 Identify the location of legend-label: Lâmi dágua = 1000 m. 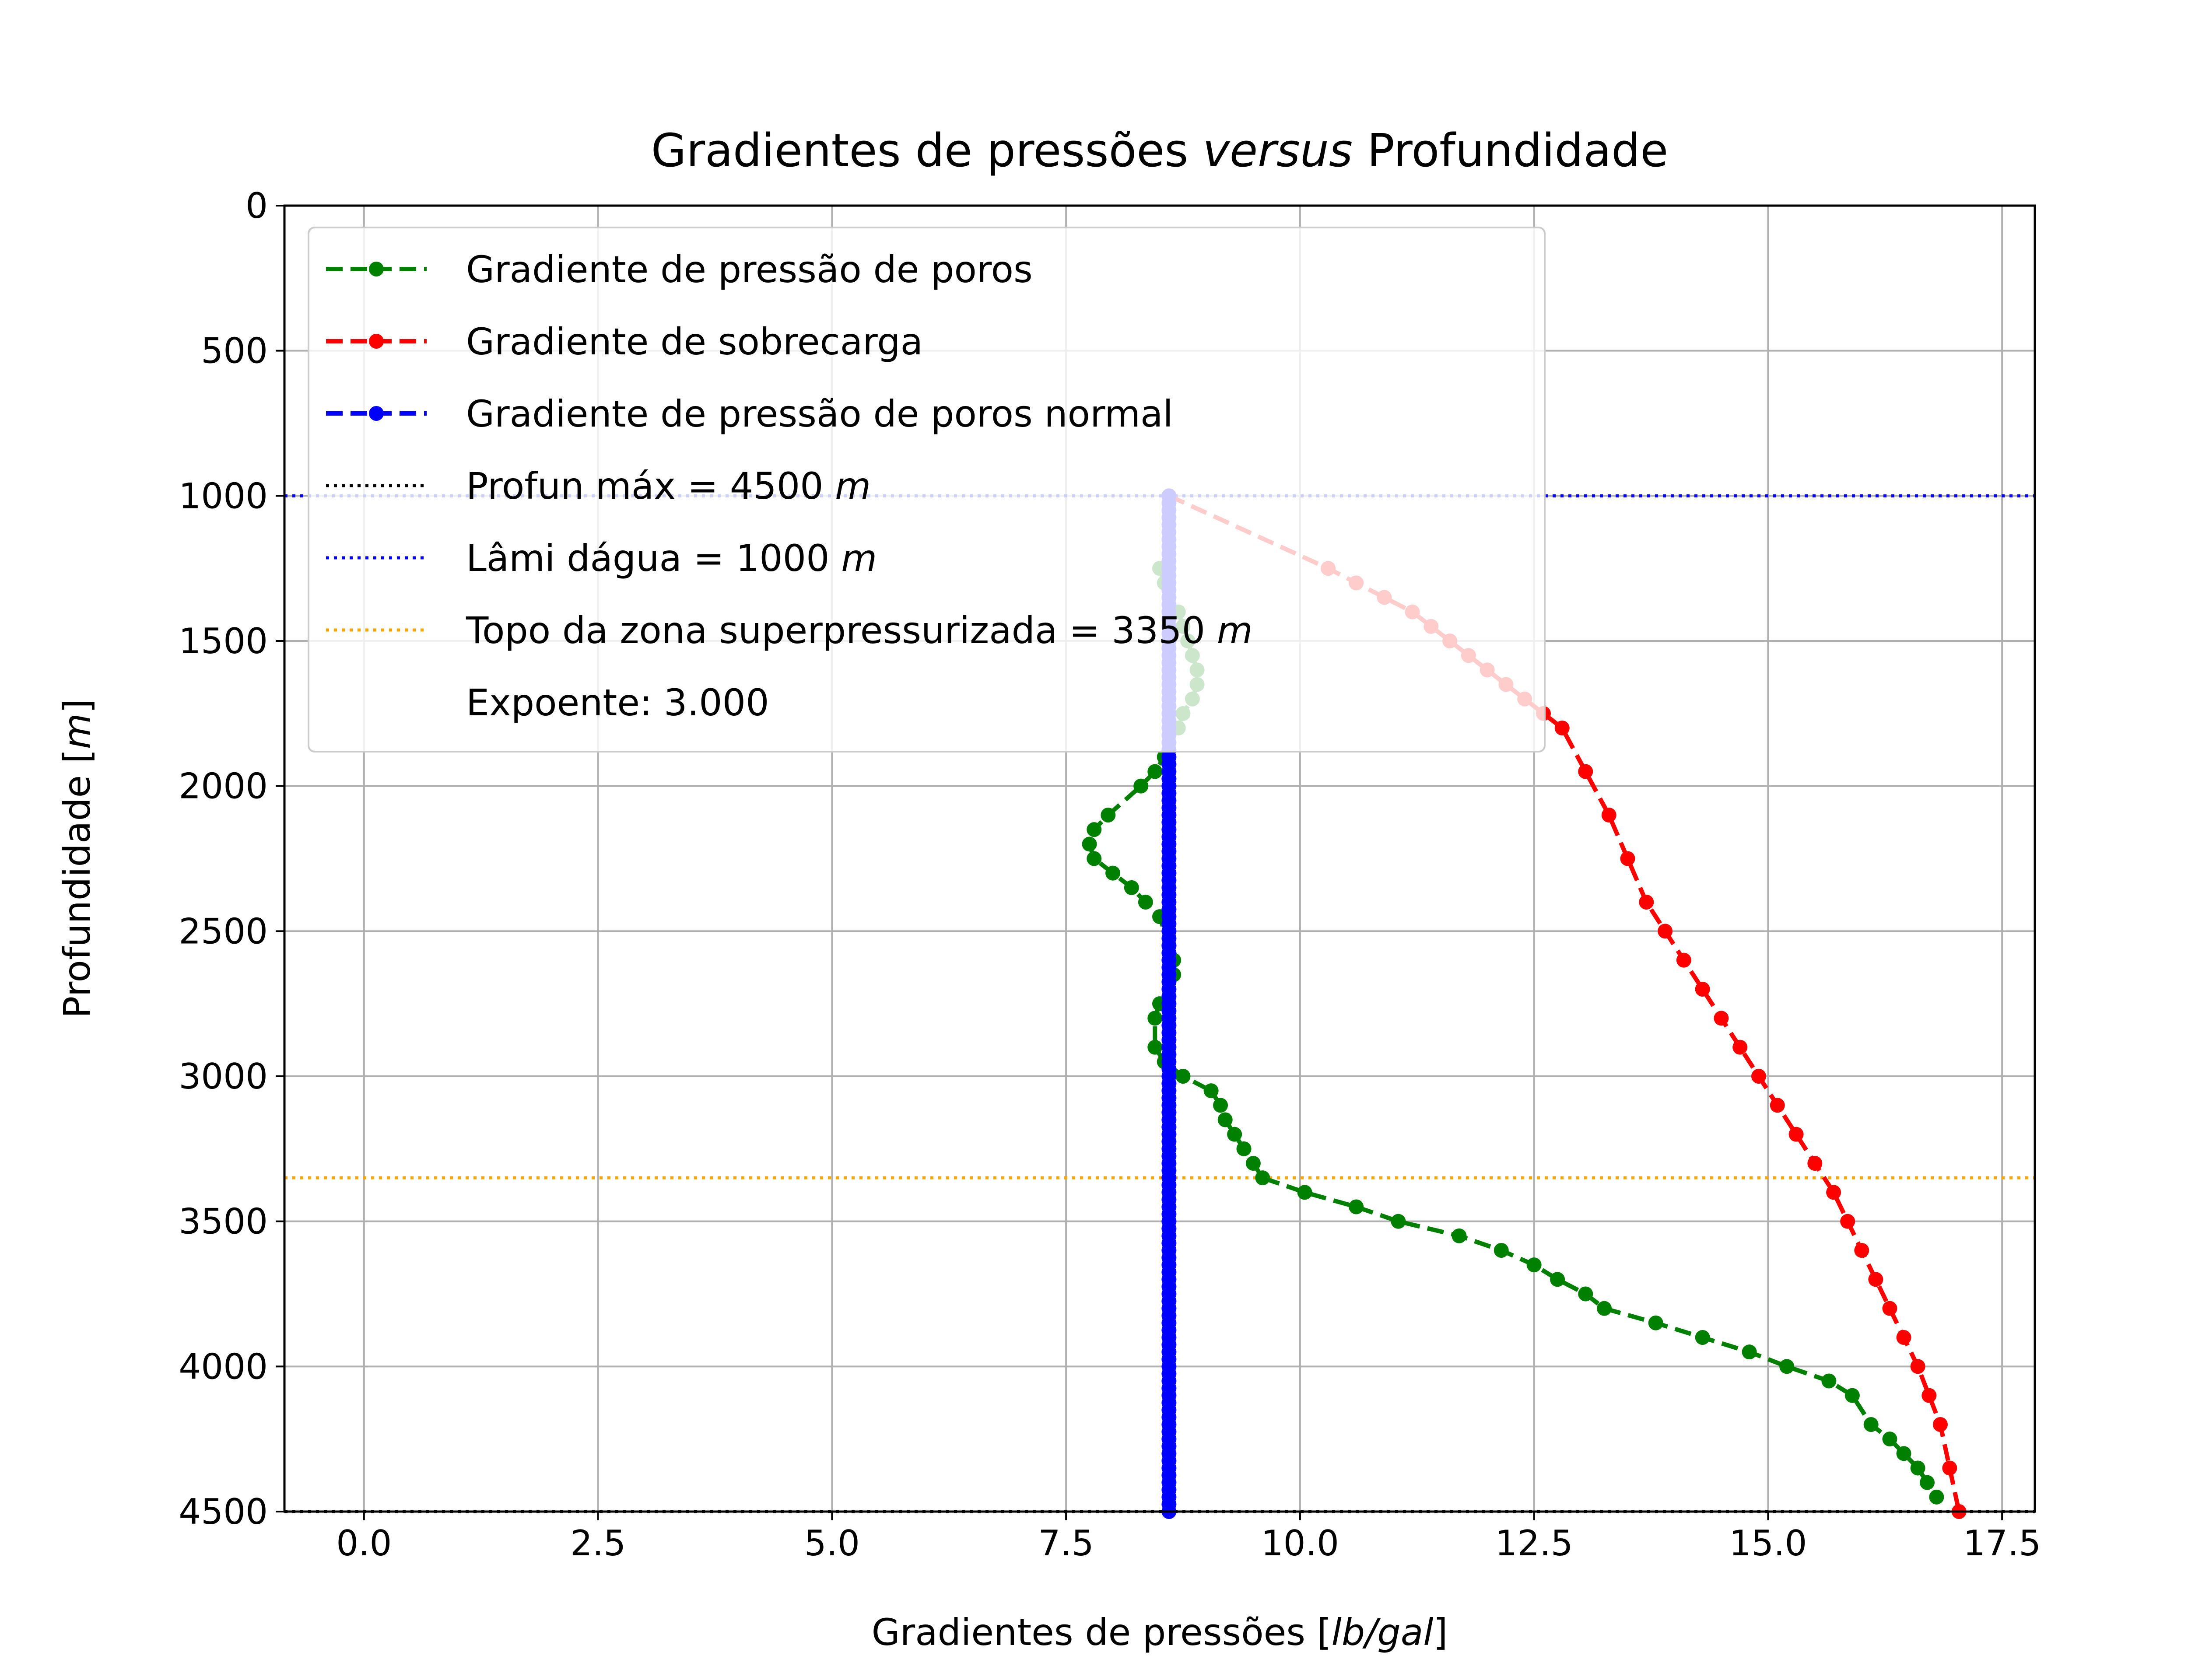
(671, 558).